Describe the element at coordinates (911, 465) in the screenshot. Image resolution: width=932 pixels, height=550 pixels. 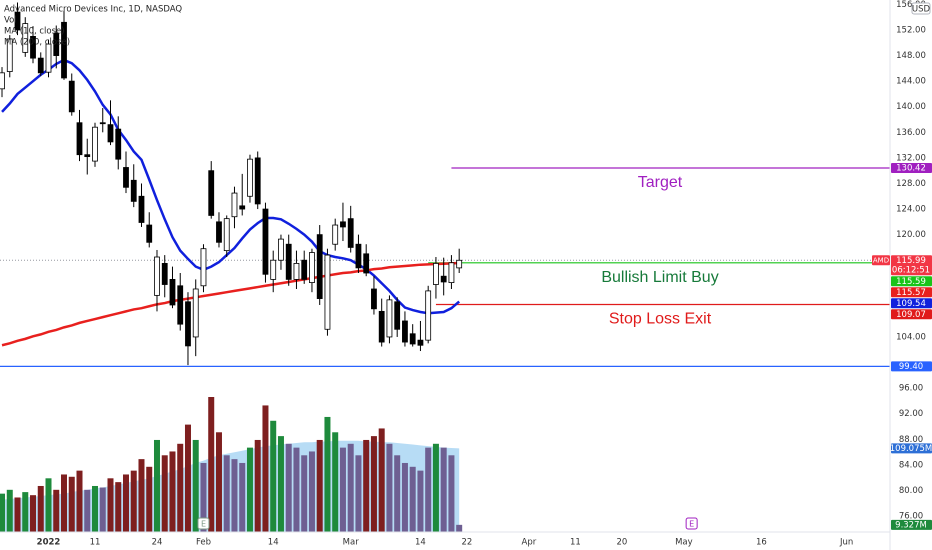
I see `y-tick-label: 84.00` at that location.